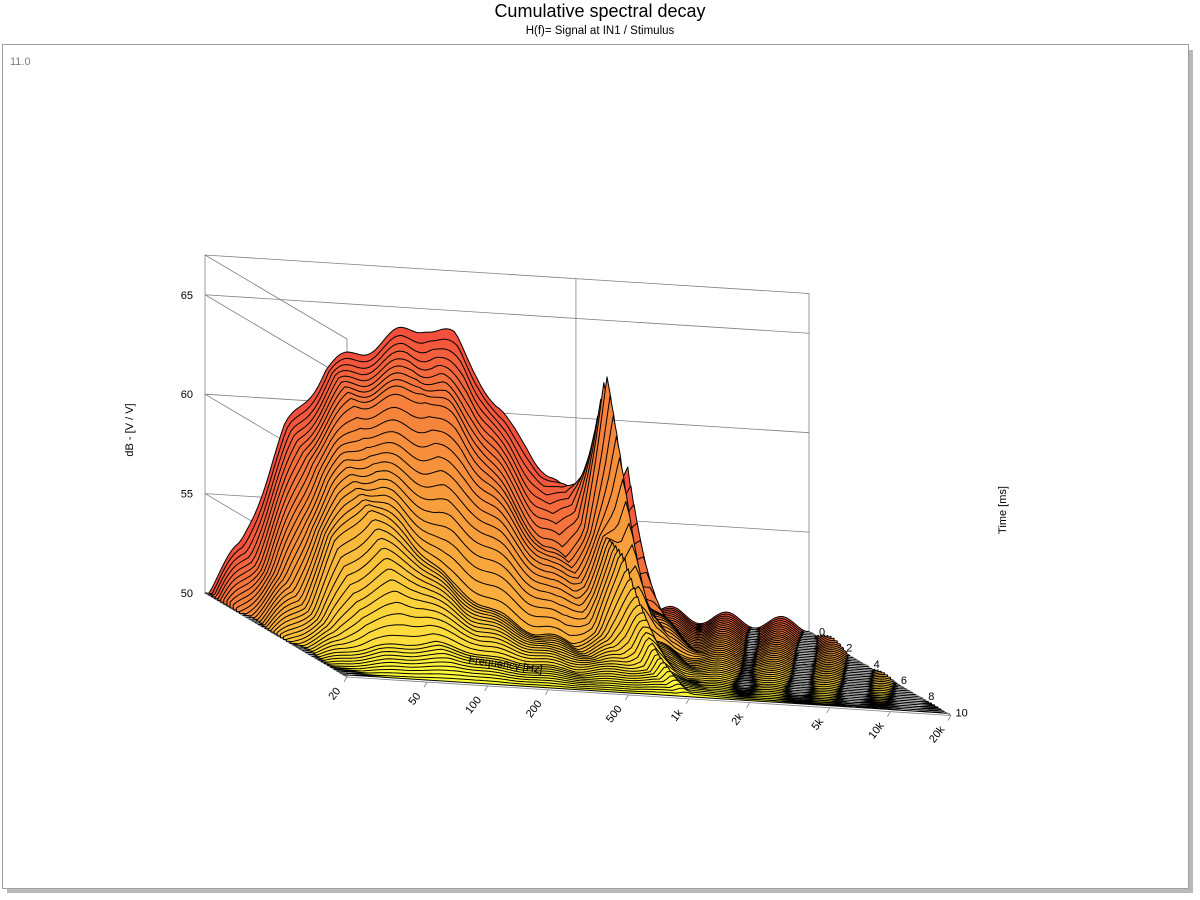 The width and height of the screenshot is (1200, 900). Describe the element at coordinates (534, 709) in the screenshot. I see `freq-tick-label: 200` at that location.